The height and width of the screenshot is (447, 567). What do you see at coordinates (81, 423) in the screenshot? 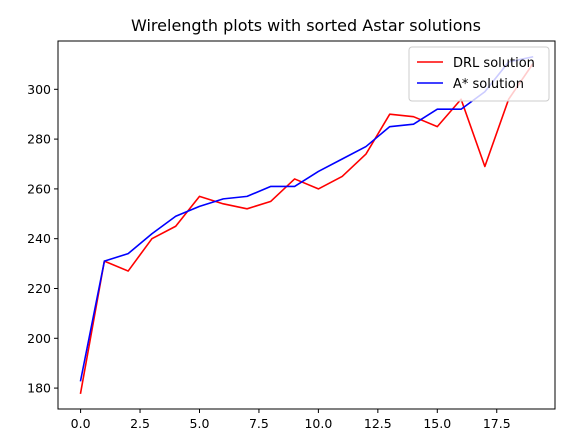
I see `x-tick-label: 0.0` at bounding box center [81, 423].